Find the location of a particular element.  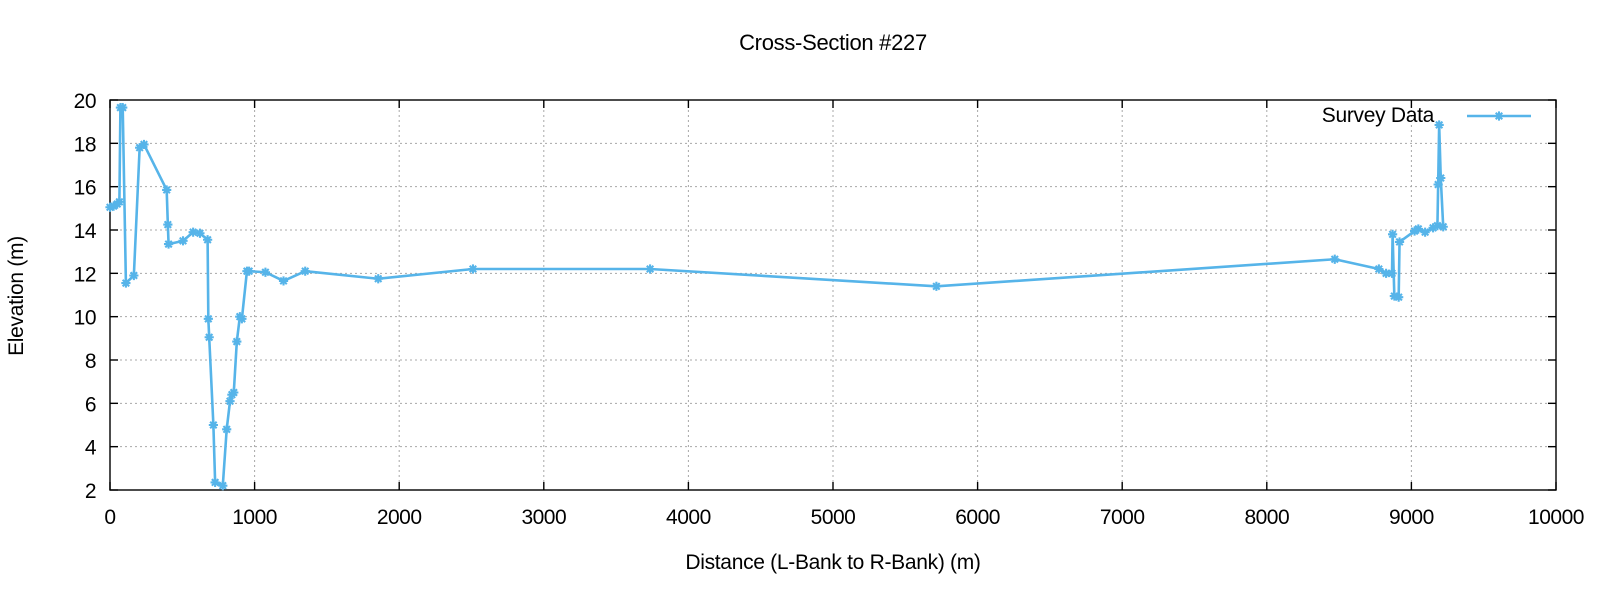

legend-line-sample-icon is located at coordinates (1499, 116).